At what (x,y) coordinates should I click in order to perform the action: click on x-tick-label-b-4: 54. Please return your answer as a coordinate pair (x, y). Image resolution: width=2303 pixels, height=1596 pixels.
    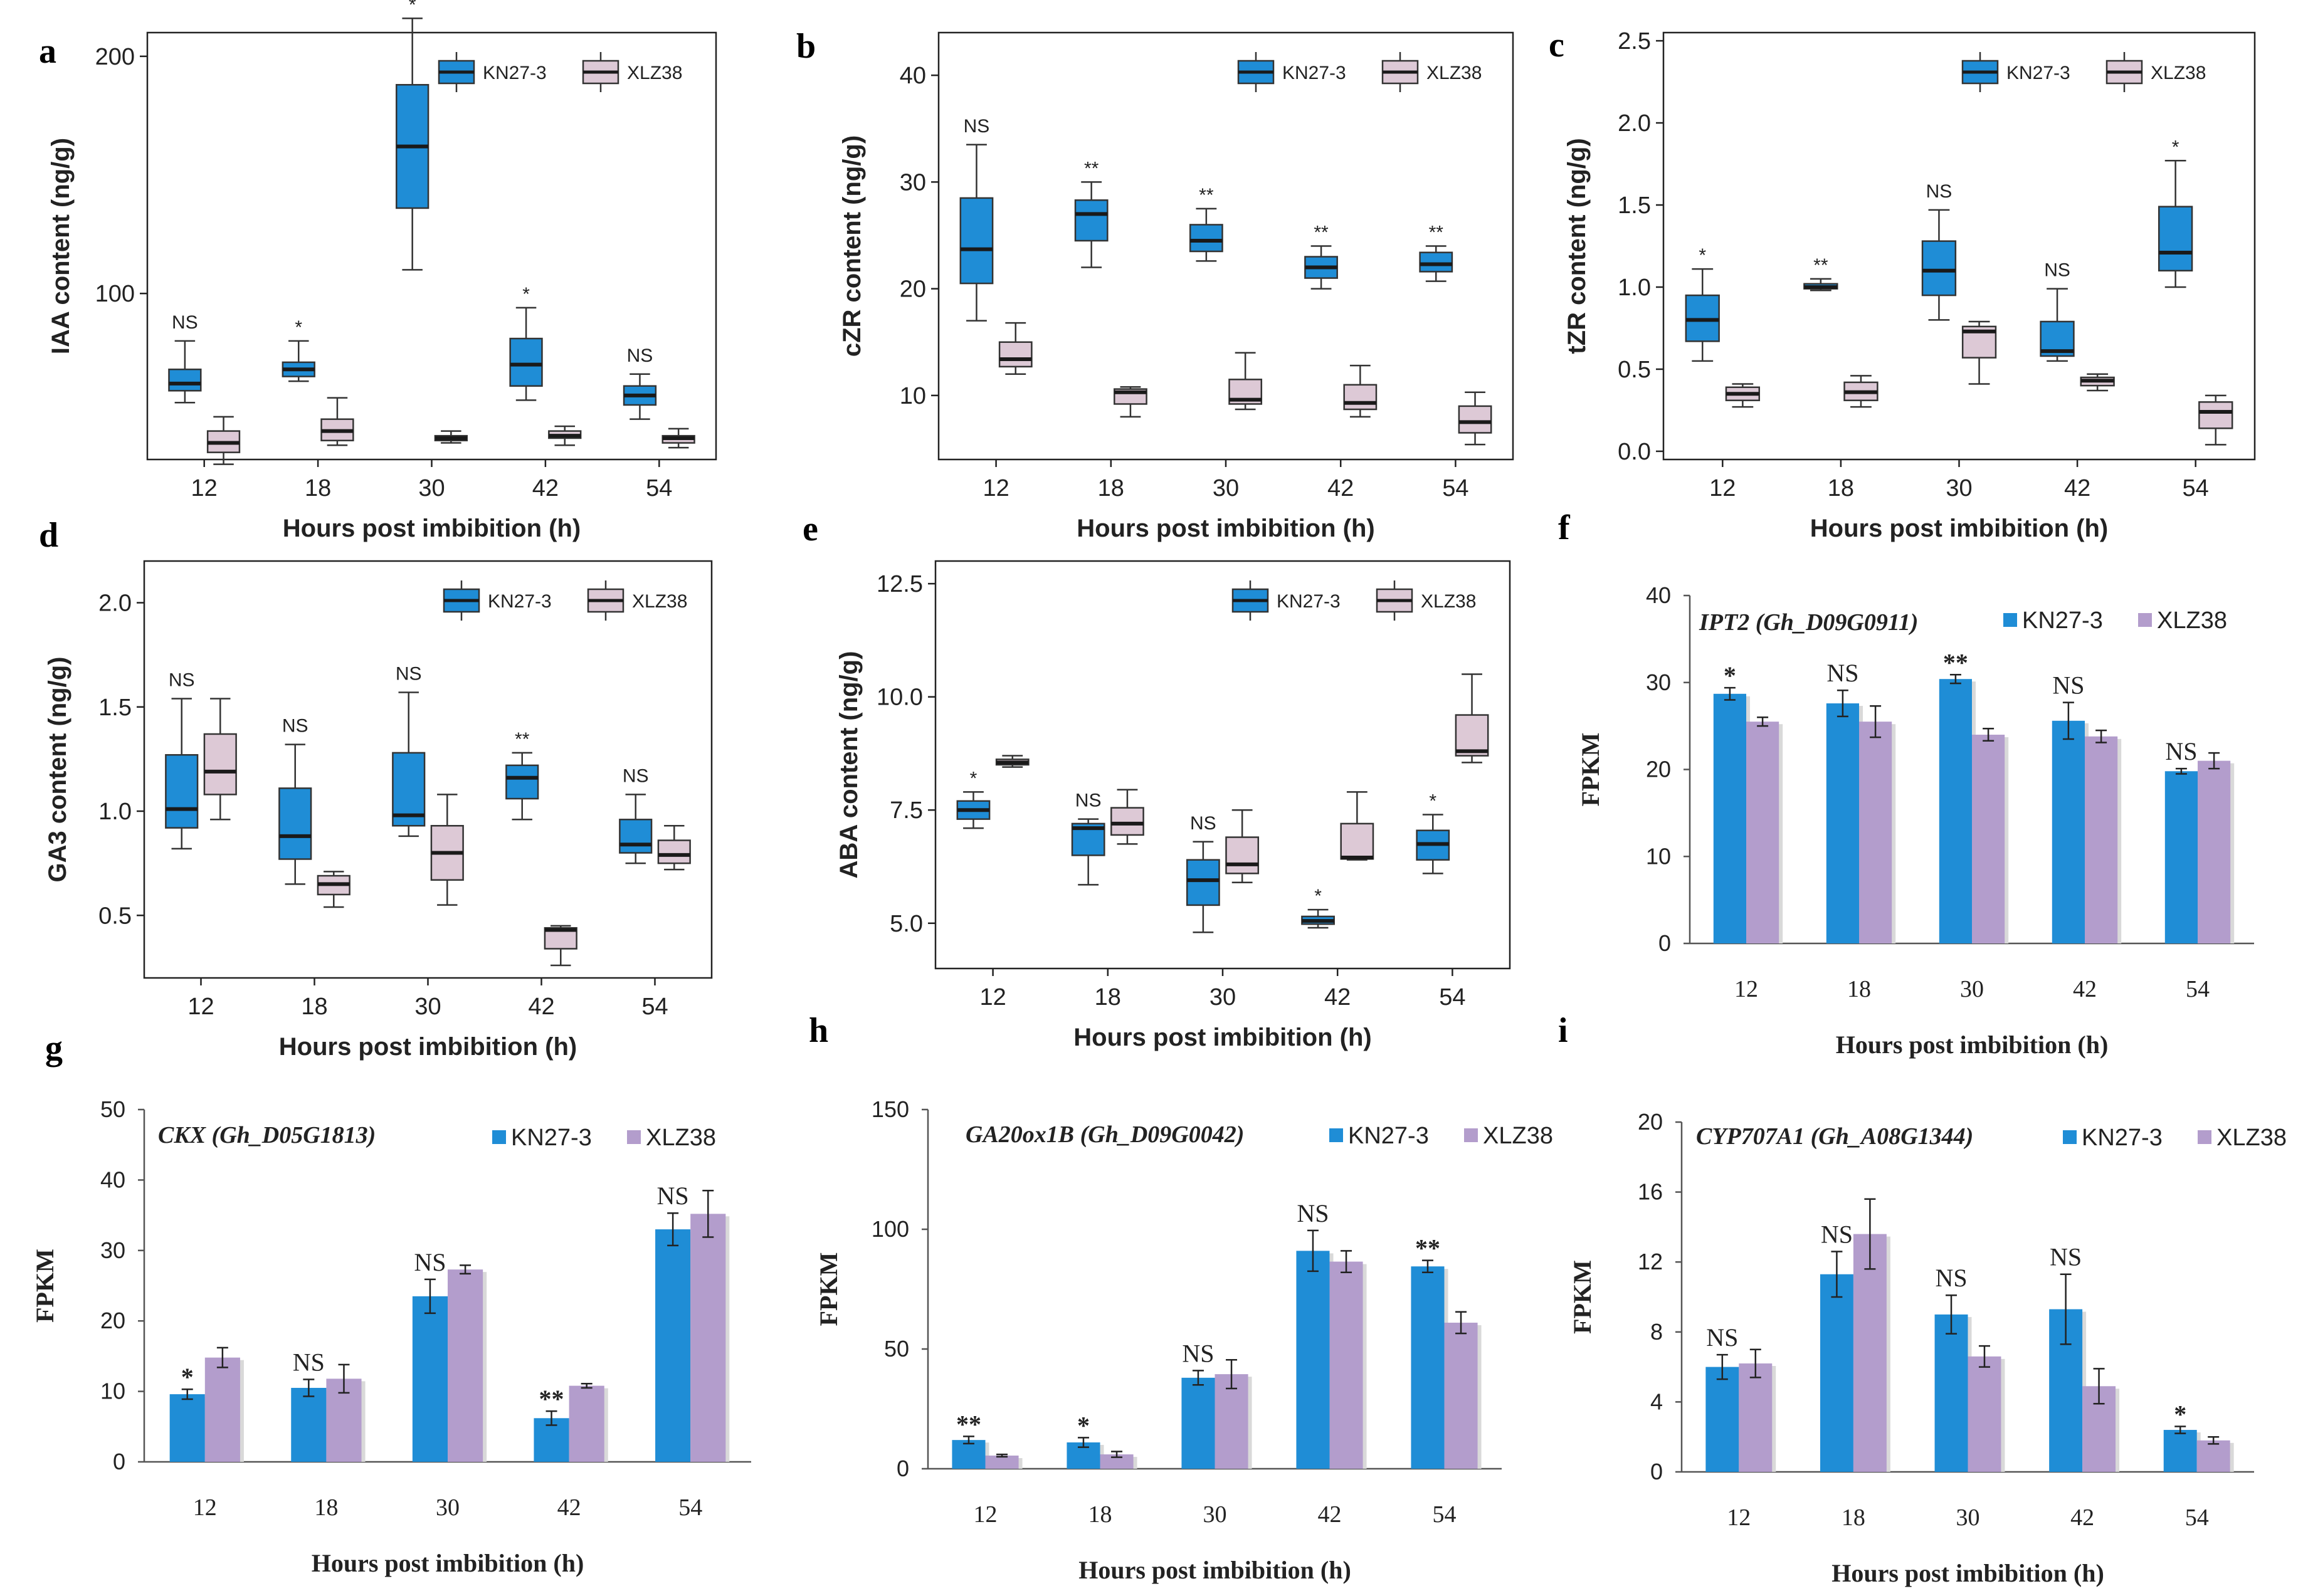
    Looking at the image, I should click on (1455, 488).